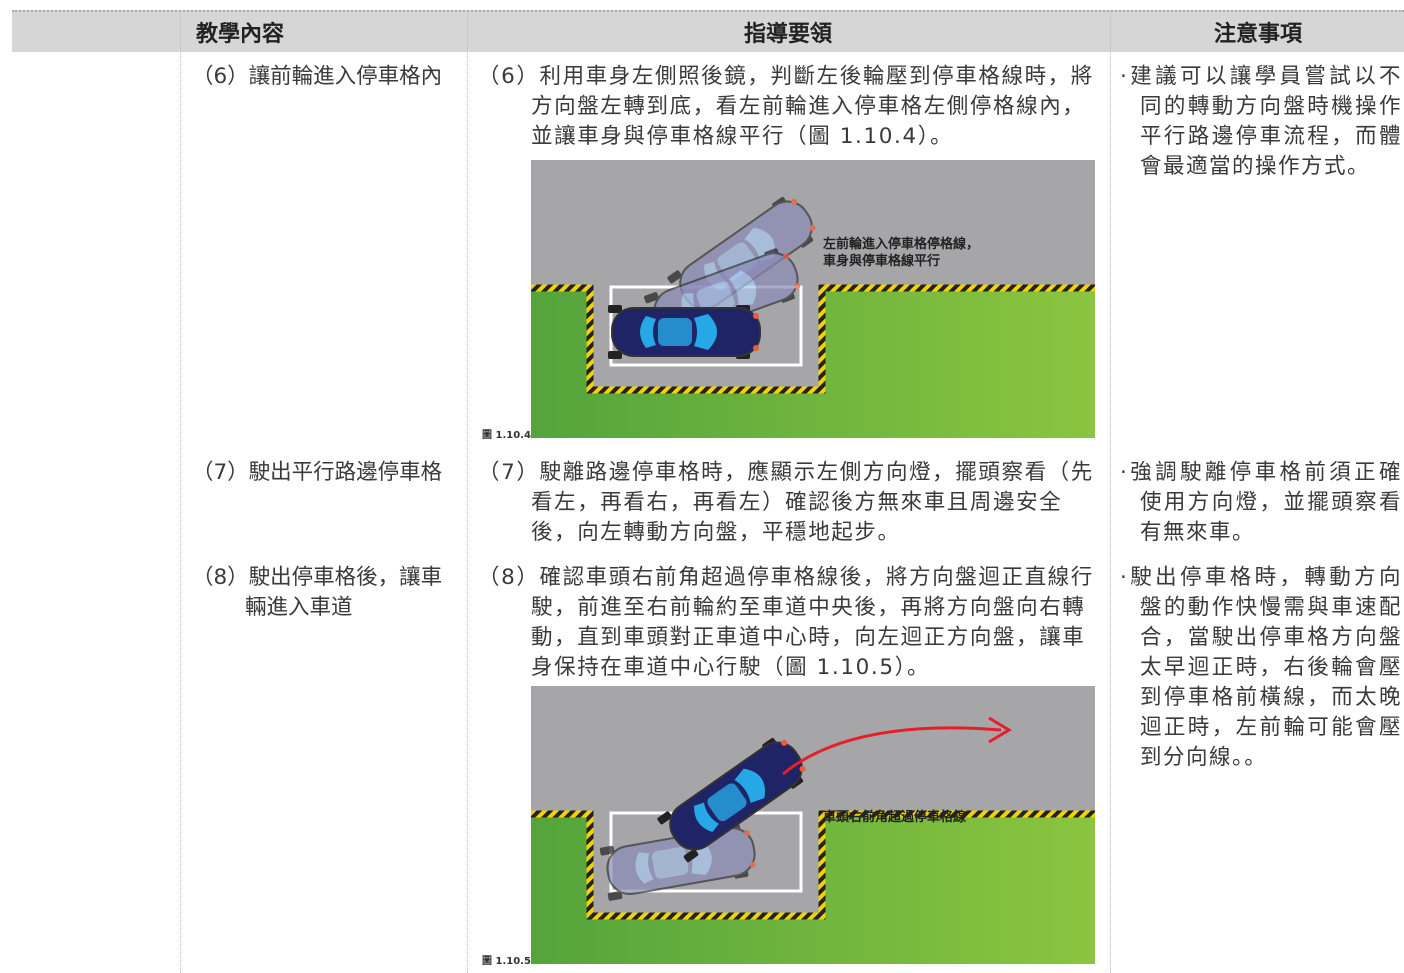 This screenshot has width=1404, height=973. Describe the element at coordinates (1257, 34) in the screenshot. I see `column-header: 注意事項` at that location.